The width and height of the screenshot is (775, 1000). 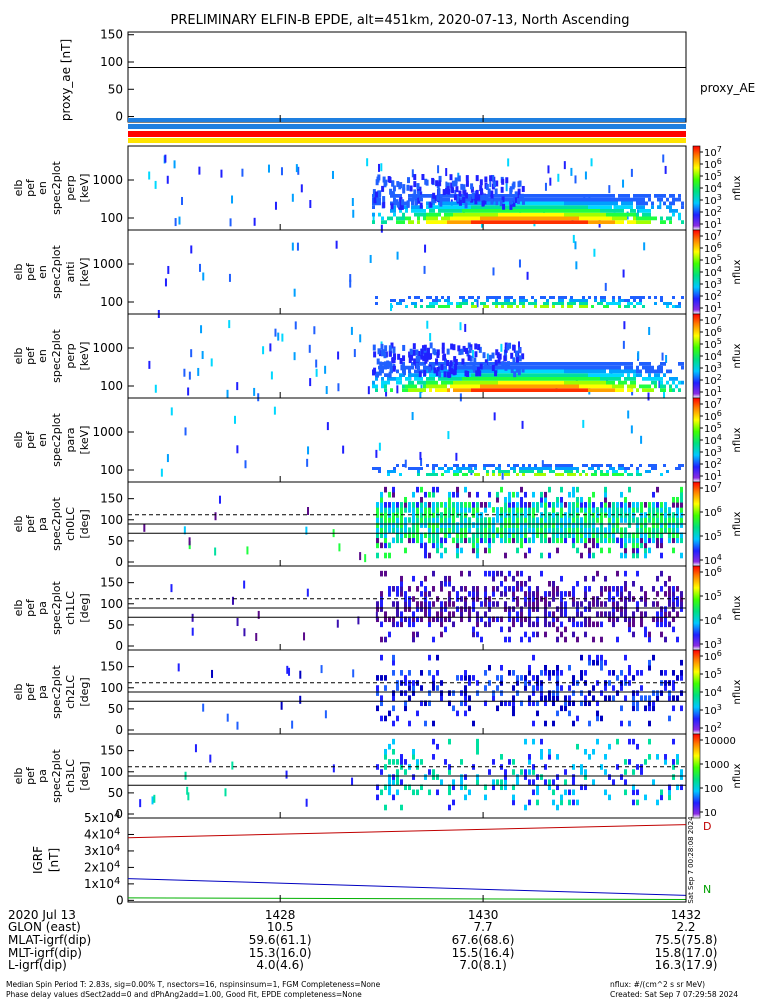 What do you see at coordinates (115, 541) in the screenshot?
I see `y-tick-label: 50` at bounding box center [115, 541].